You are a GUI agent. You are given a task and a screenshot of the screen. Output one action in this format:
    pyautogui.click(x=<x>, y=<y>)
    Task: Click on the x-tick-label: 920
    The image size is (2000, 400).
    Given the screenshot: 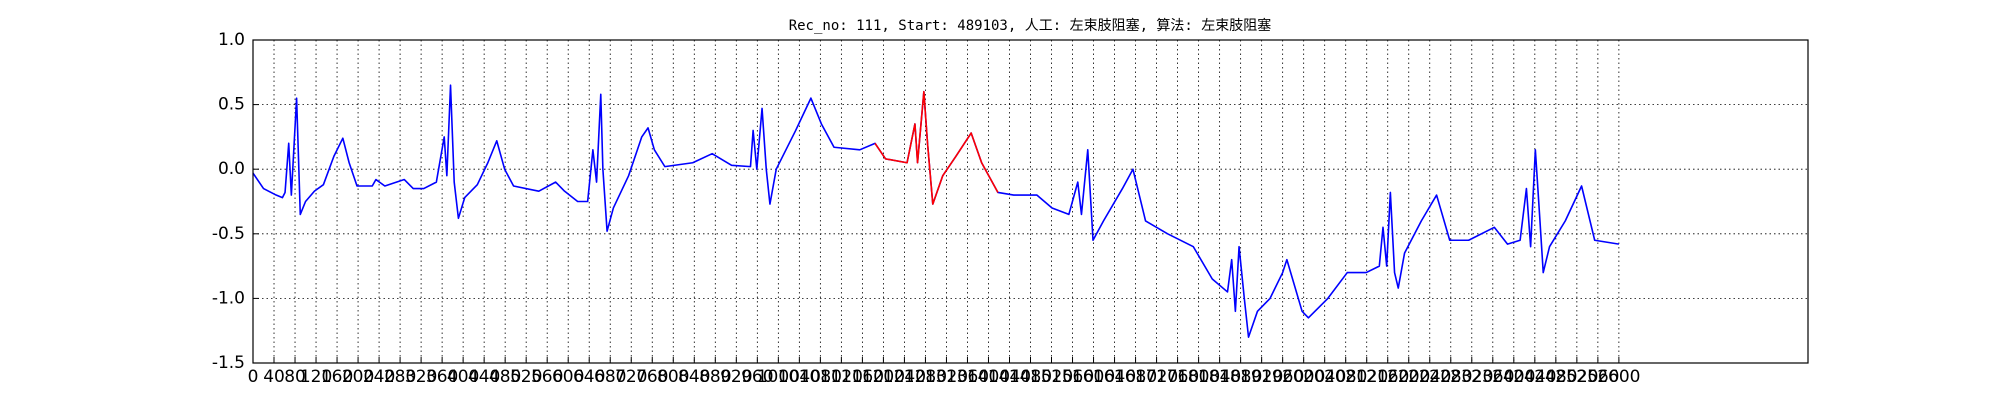 What is the action you would take?
    pyautogui.click(x=736, y=377)
    